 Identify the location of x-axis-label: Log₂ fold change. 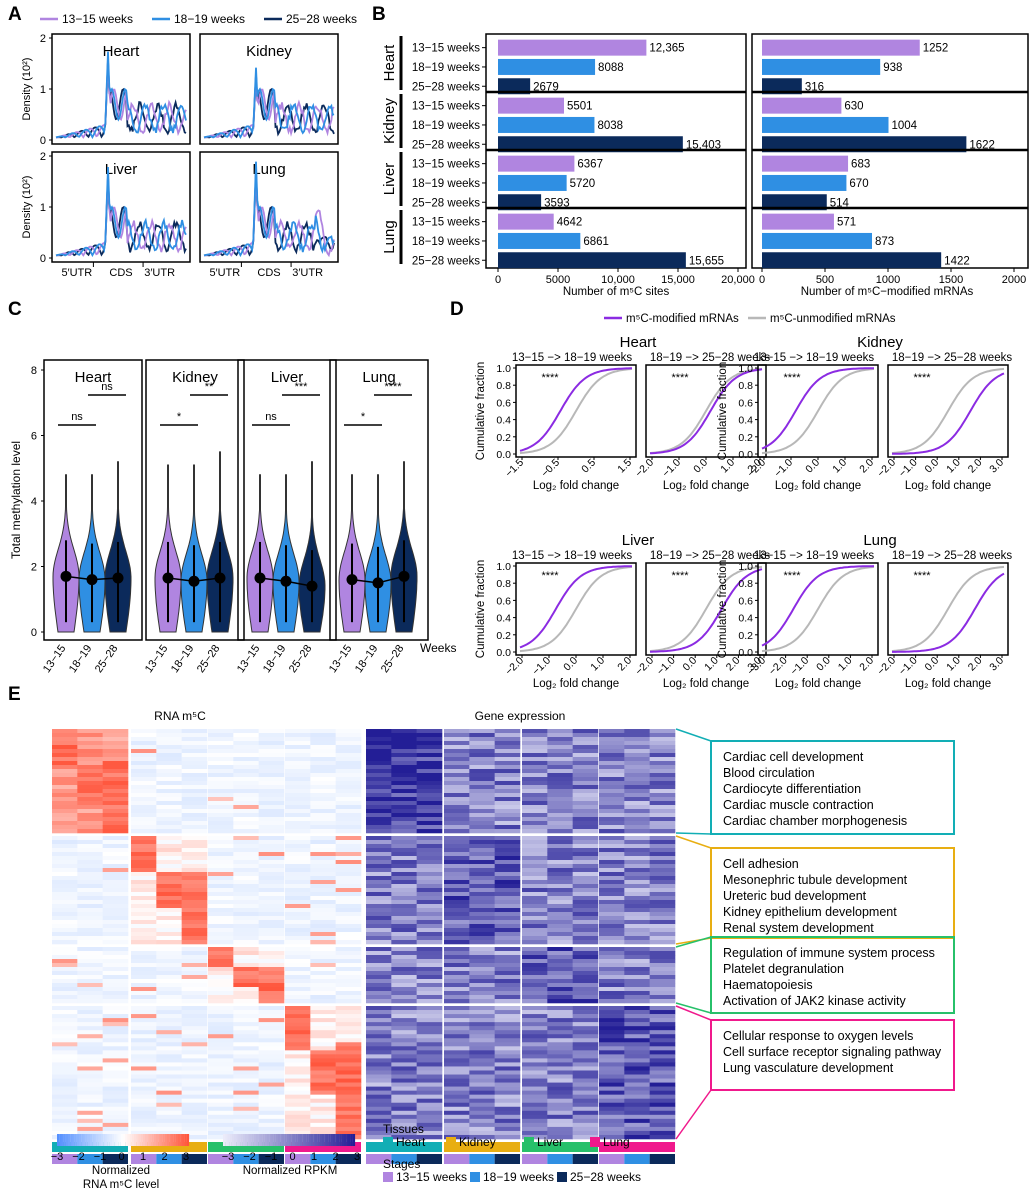
(948, 486).